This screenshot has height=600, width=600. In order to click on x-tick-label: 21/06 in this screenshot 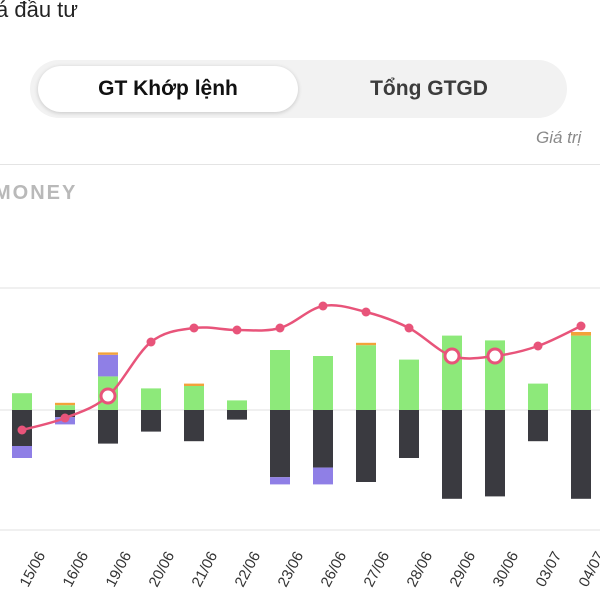, I will do `click(205, 569)`.